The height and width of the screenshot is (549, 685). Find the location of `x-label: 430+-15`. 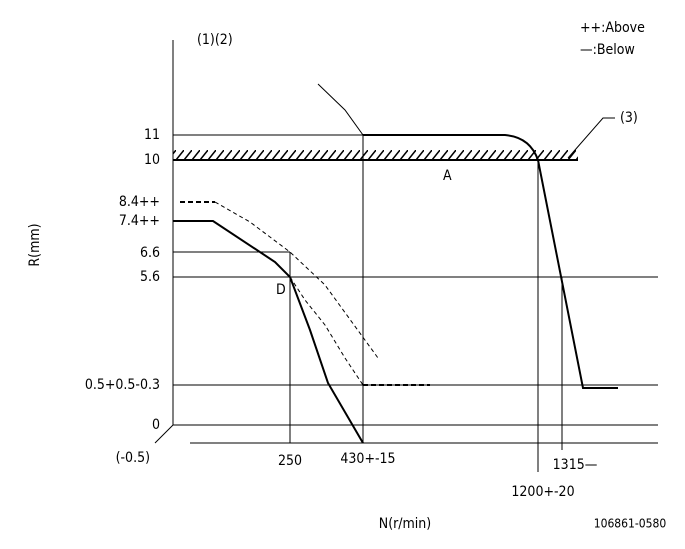

x-label: 430+-15 is located at coordinates (367, 459).